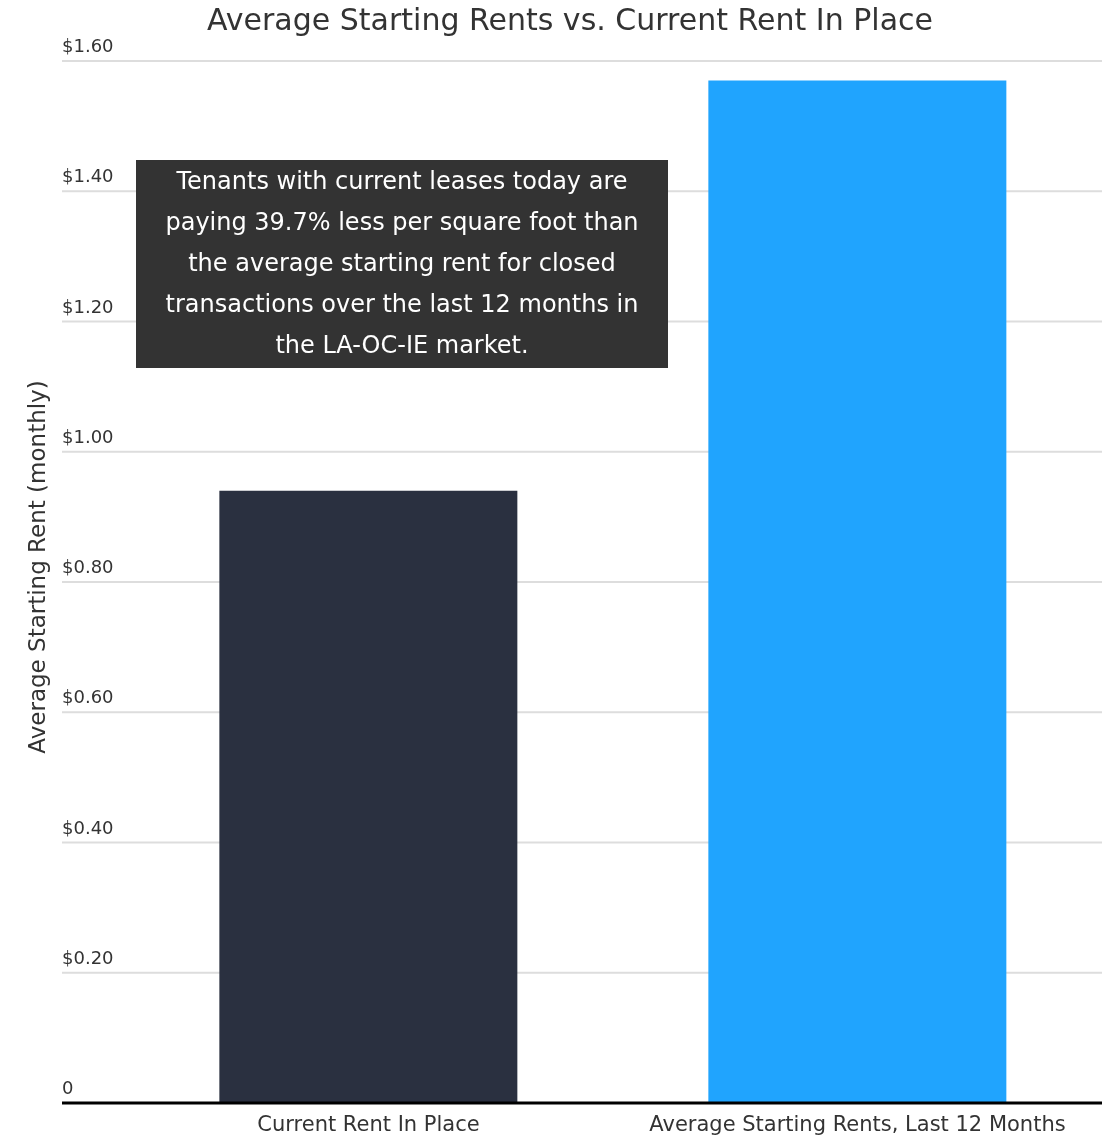  I want to click on annotation: Tenants with current leases today are paying 39.7% less per square foot than the average starting rent for closed transactions over the last 12 months in the LA-OC-IE market., so click(402, 263).